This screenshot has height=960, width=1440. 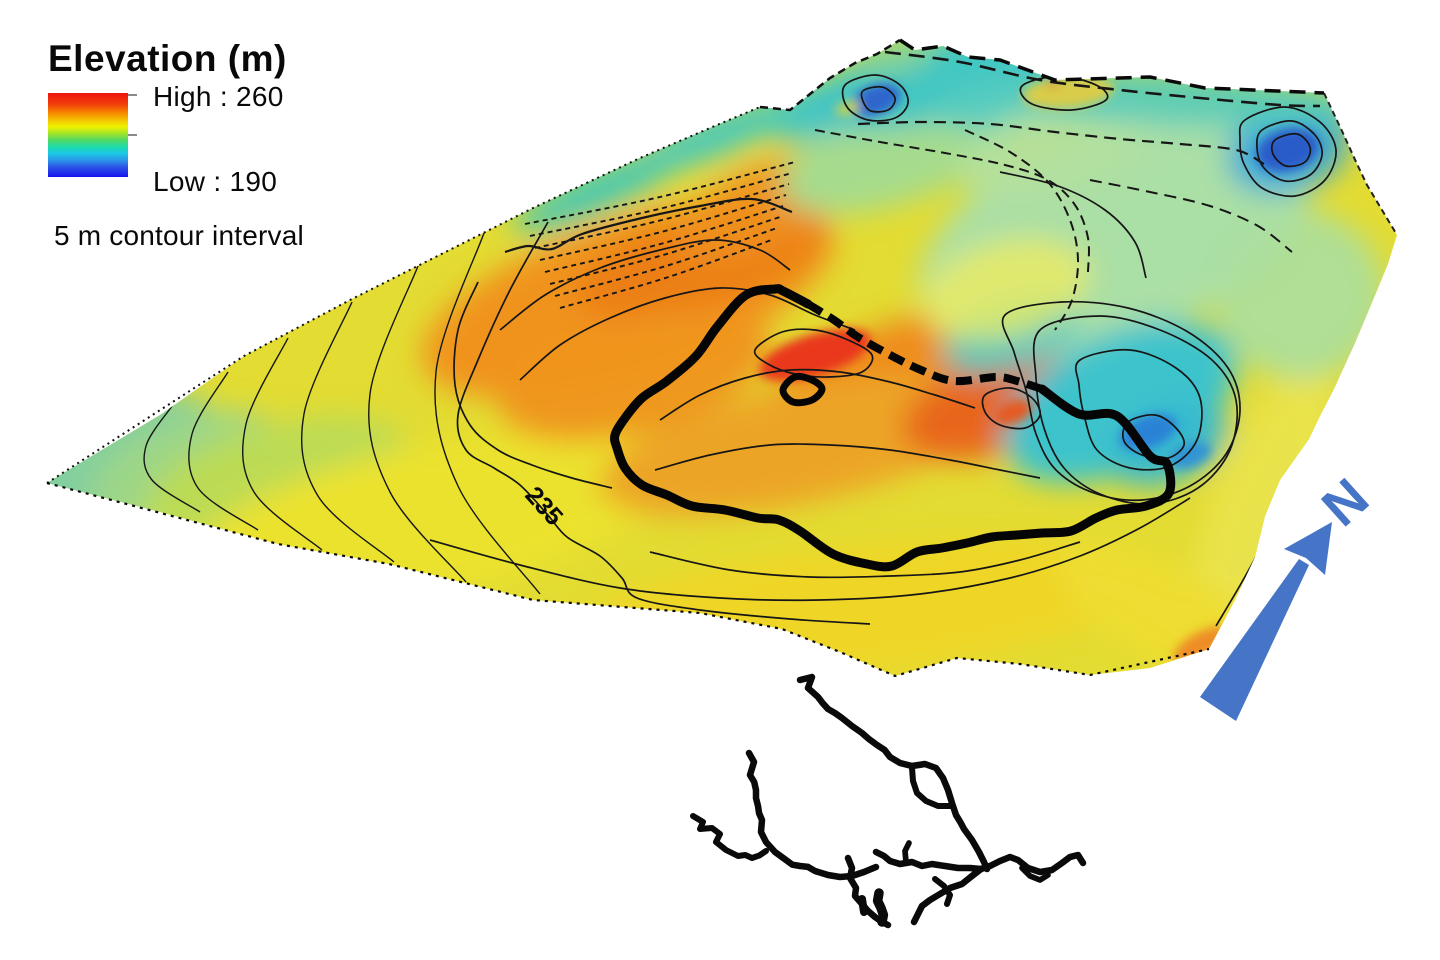 I want to click on svg-text: Elevation (m), so click(x=167, y=58).